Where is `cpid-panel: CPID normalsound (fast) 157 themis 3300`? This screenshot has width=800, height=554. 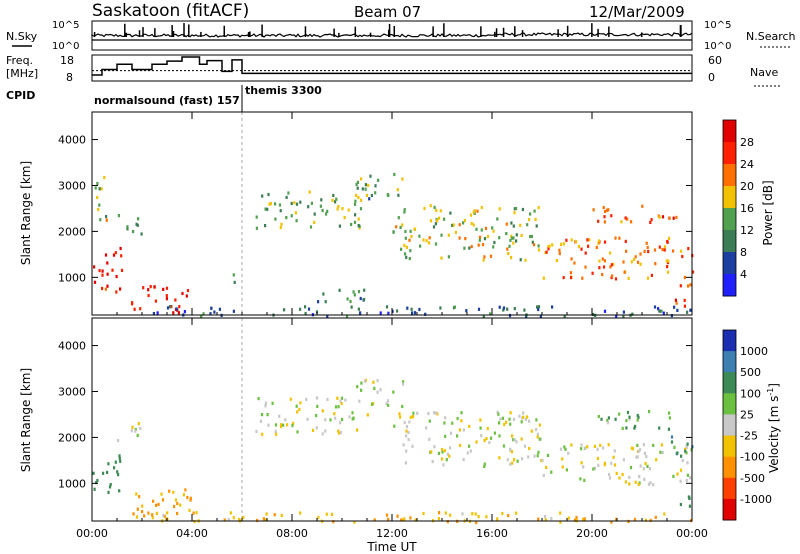
cpid-panel: CPID normalsound (fast) 157 themis 3300 is located at coordinates (164, 98).